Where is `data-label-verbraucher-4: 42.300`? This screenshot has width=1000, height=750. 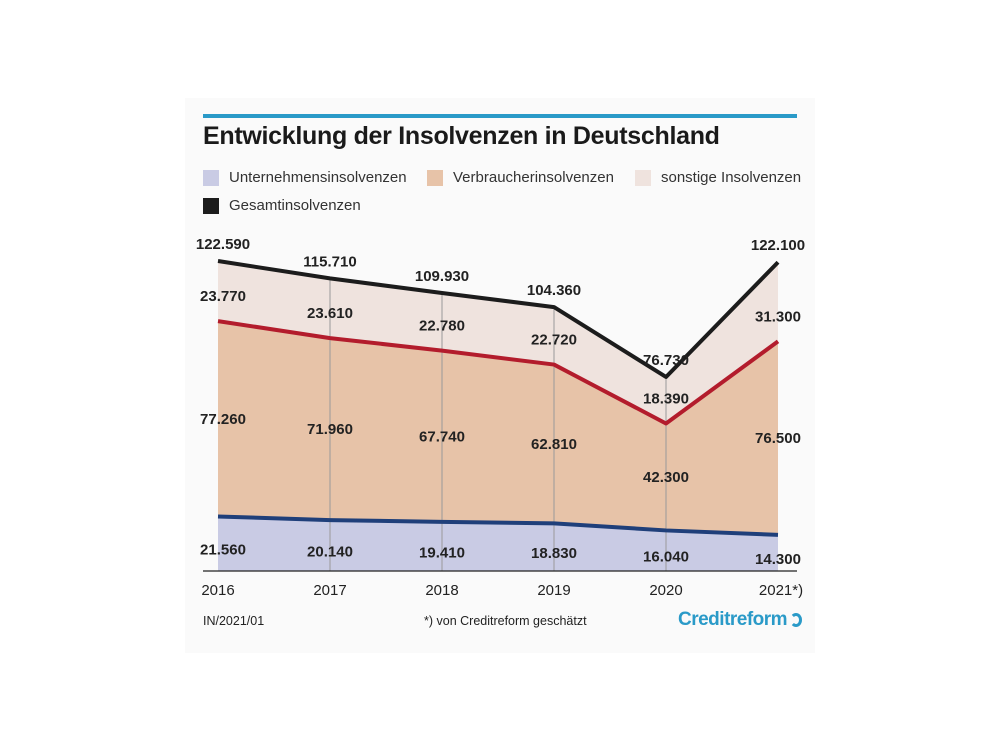
data-label-verbraucher-4: 42.300 is located at coordinates (666, 477).